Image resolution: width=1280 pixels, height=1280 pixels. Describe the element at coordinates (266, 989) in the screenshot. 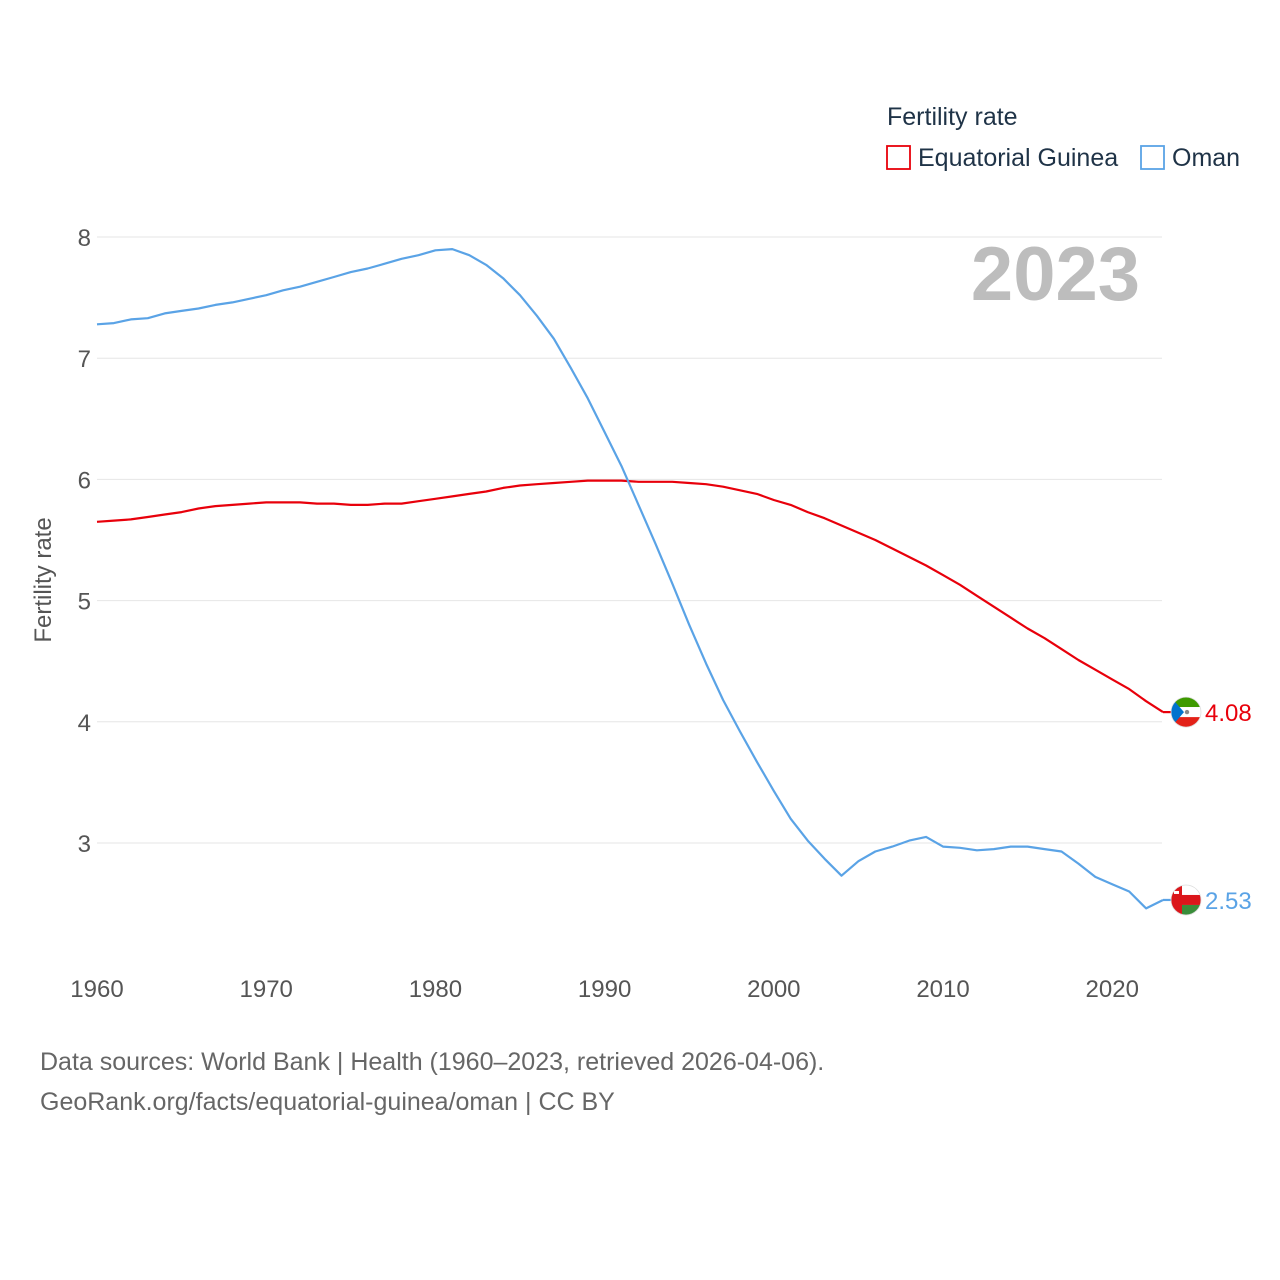

I see `x-tick-label: 1970` at that location.